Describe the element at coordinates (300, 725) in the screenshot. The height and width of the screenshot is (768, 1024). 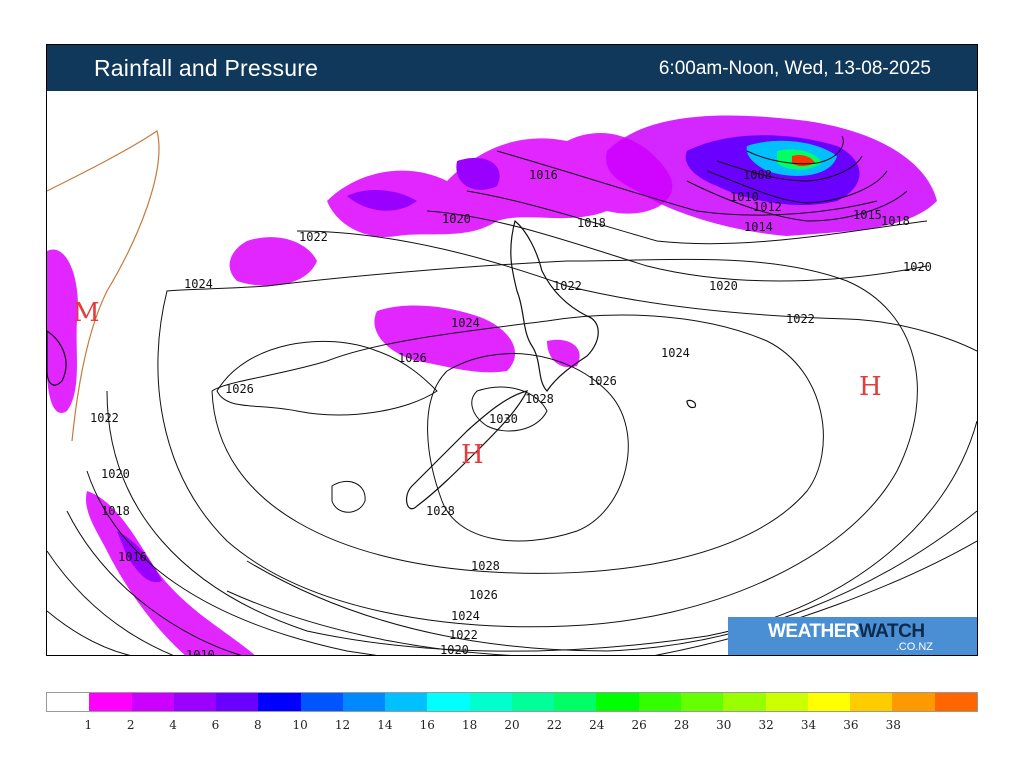
I see `legend-label: 10` at that location.